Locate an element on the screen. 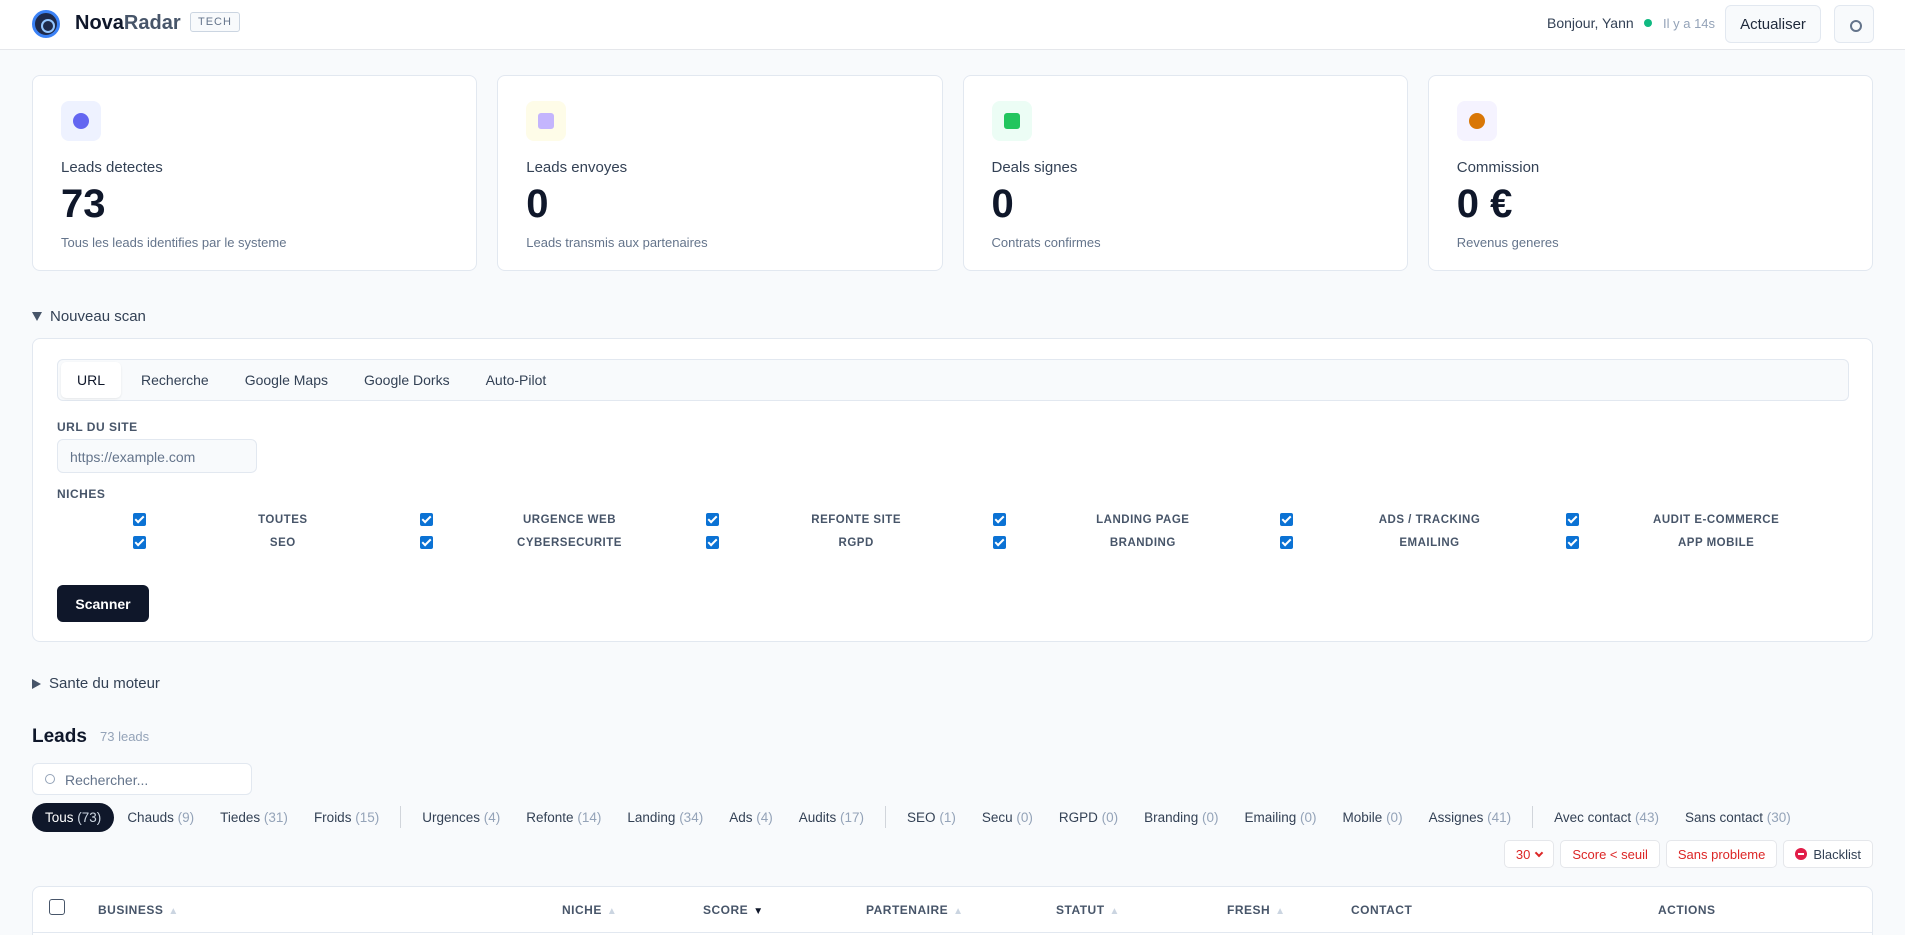  niche-option: CYBERSECURITE is located at coordinates (563, 542).